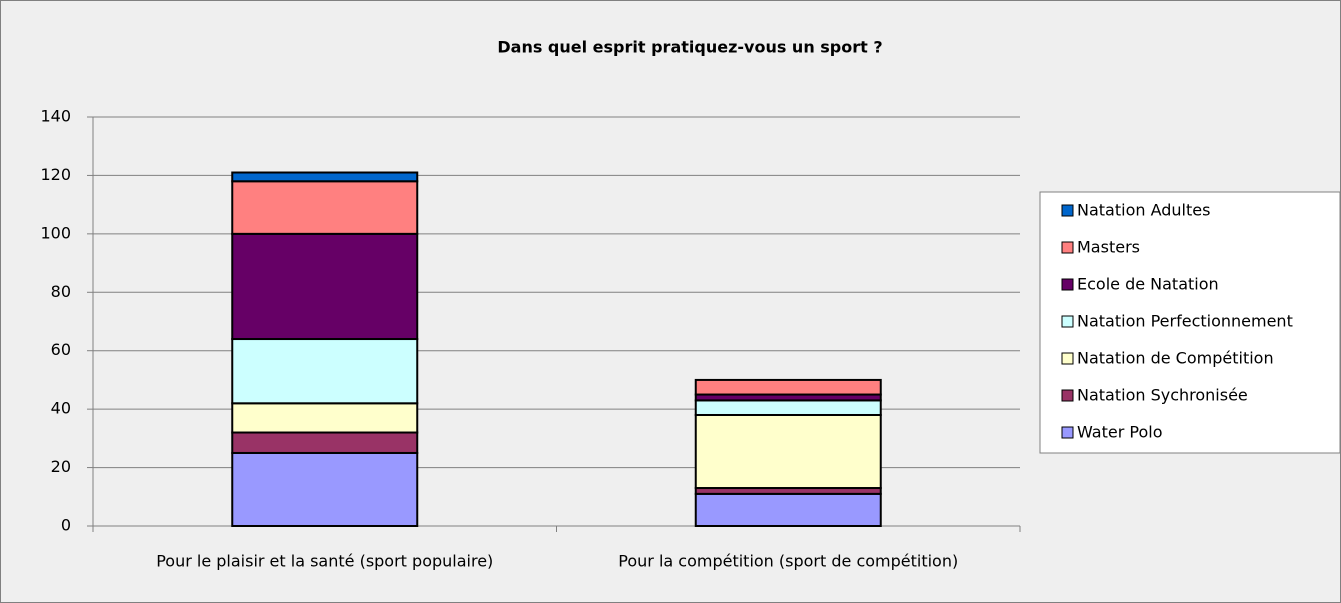  I want to click on legend-label: Water Polo, so click(1119, 432).